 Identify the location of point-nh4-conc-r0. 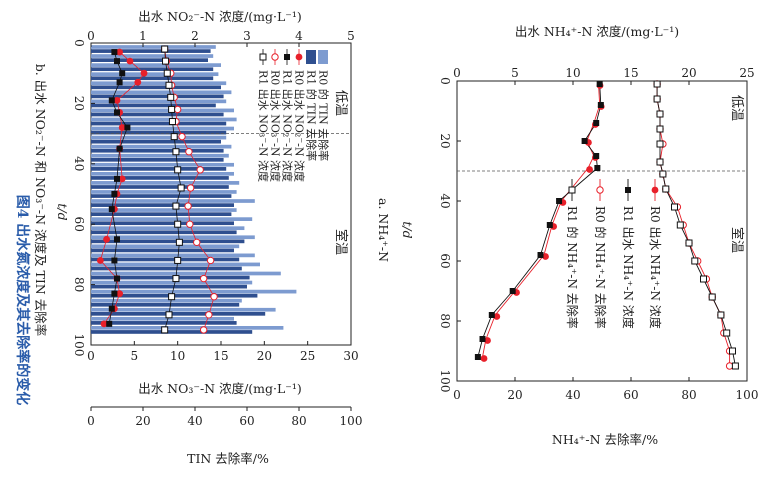
(589, 169).